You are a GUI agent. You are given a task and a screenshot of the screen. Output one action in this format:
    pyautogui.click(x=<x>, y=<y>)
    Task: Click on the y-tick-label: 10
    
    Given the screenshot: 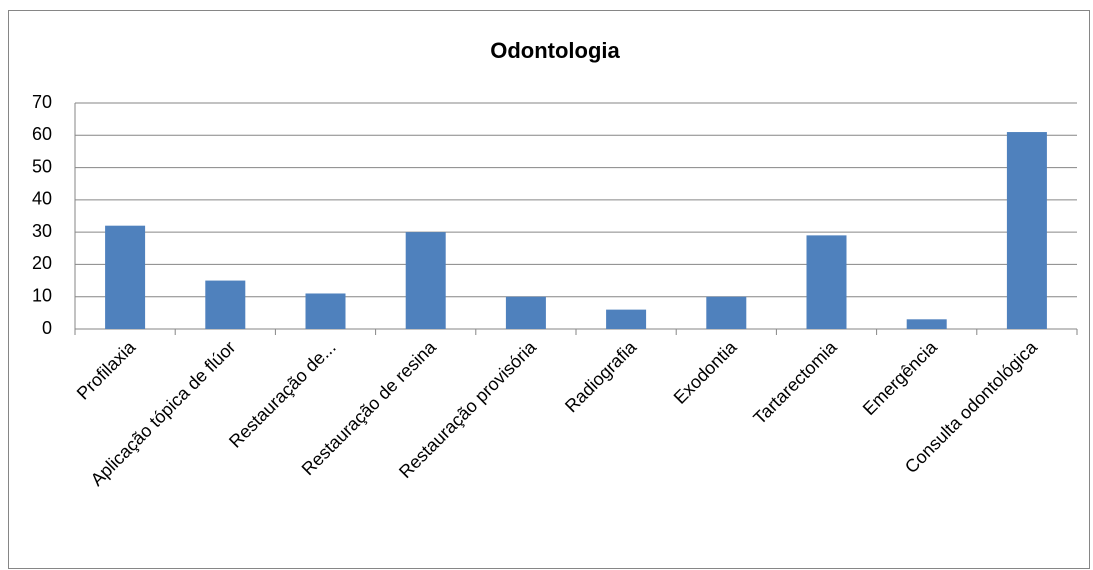 What is the action you would take?
    pyautogui.click(x=42, y=295)
    